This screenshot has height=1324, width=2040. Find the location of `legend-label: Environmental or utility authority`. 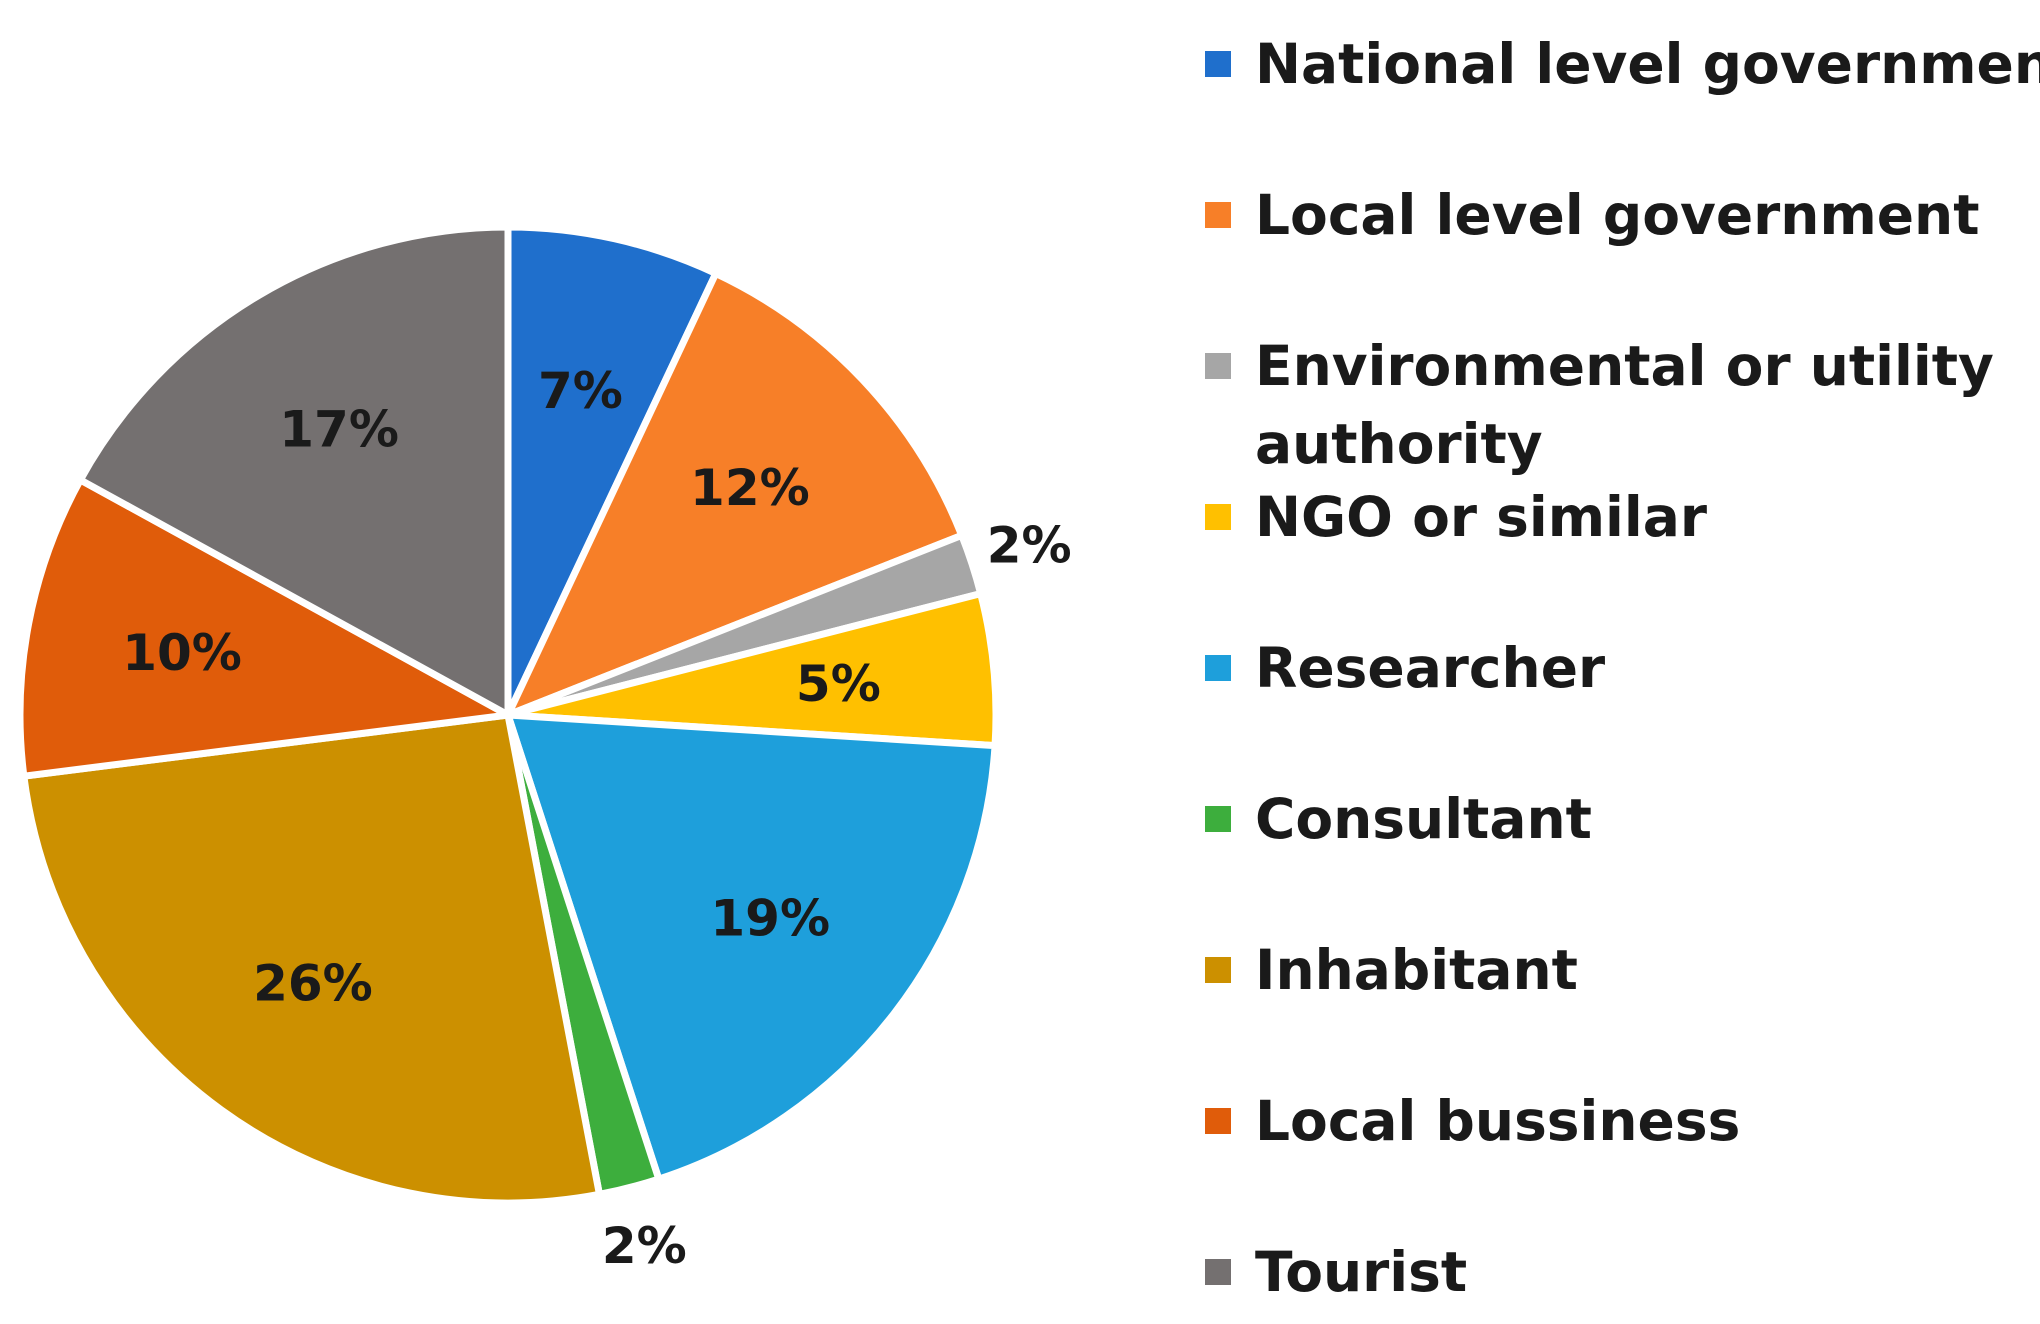

legend-label: Environmental or utility authority is located at coordinates (1624, 405).